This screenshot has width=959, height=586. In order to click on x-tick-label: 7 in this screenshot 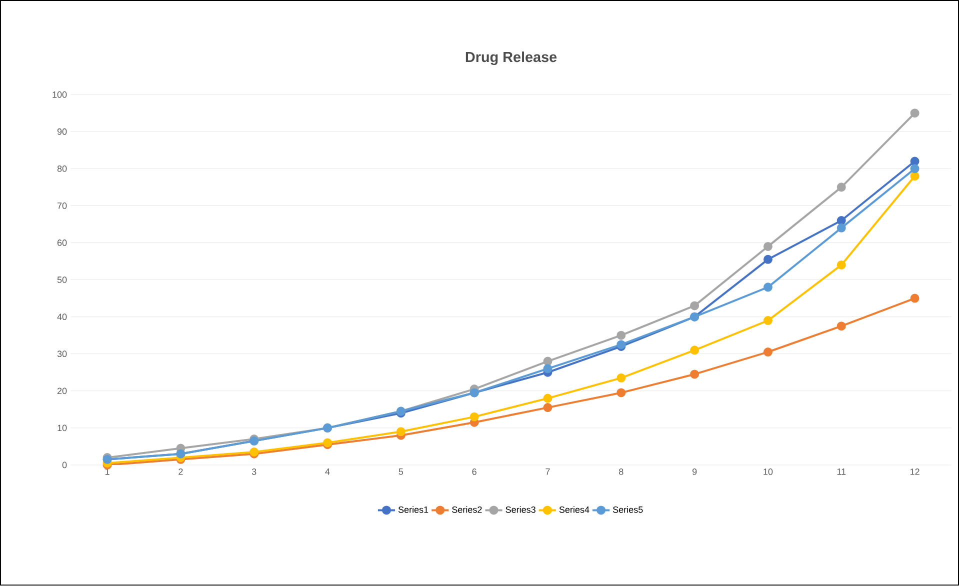, I will do `click(548, 471)`.